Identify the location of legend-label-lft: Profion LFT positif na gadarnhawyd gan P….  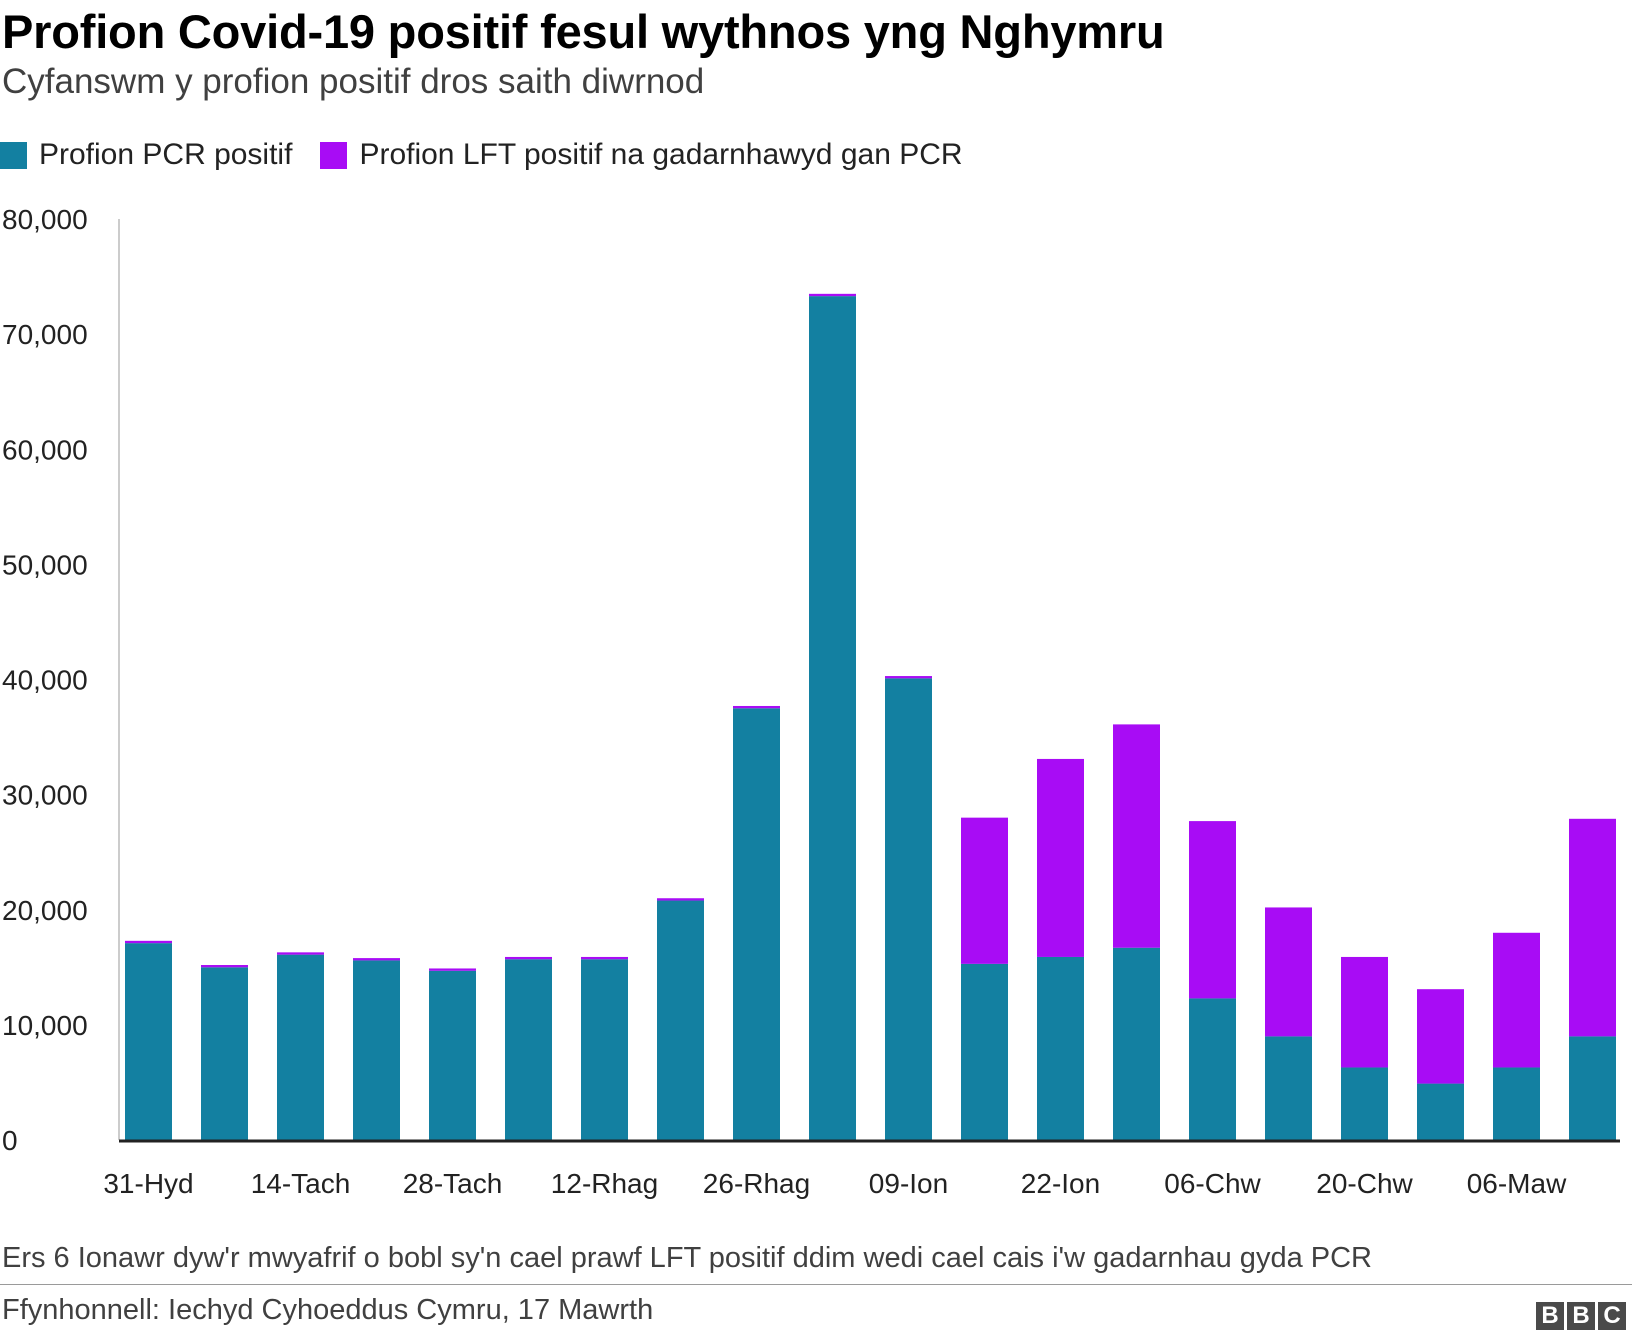
(661, 154).